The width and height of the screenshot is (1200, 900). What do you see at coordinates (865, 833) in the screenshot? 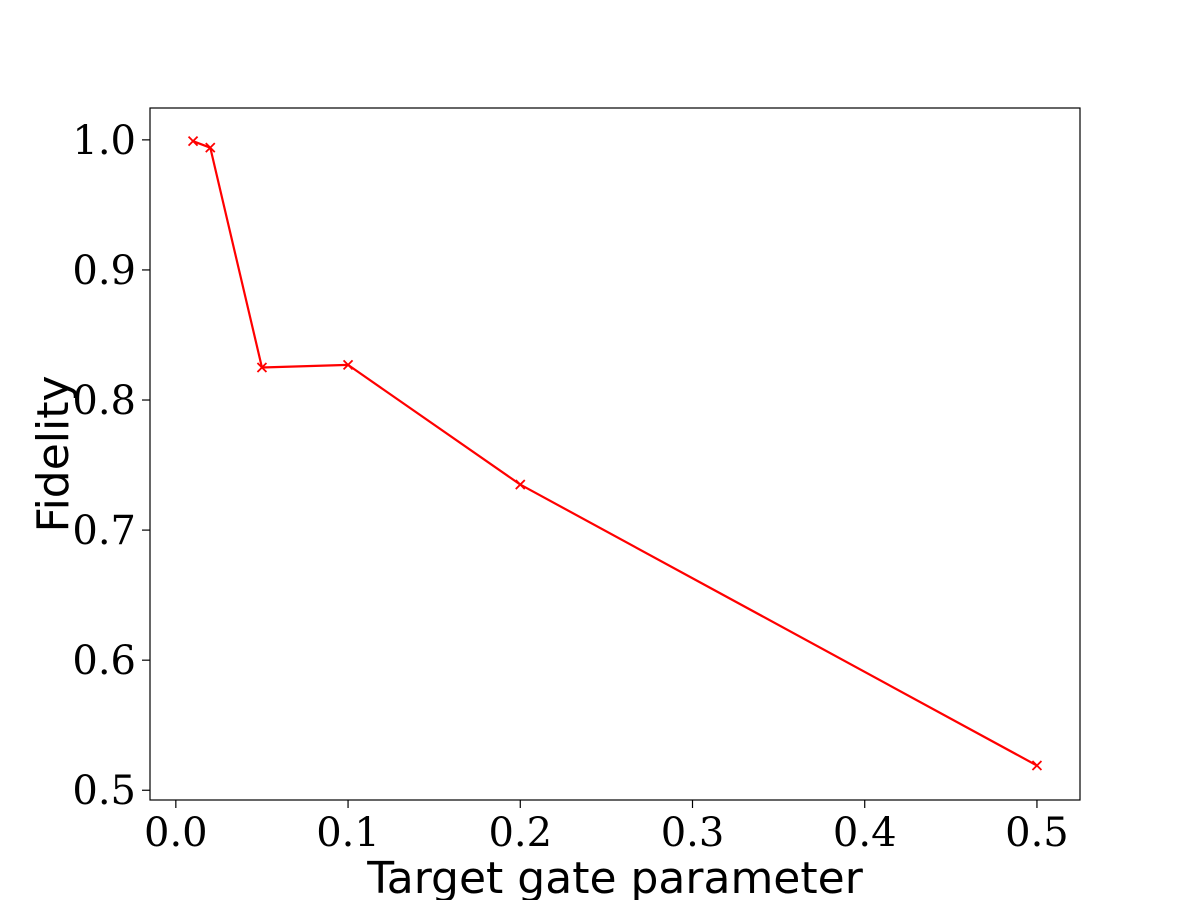
I see `x-tick-label: 0.4` at bounding box center [865, 833].